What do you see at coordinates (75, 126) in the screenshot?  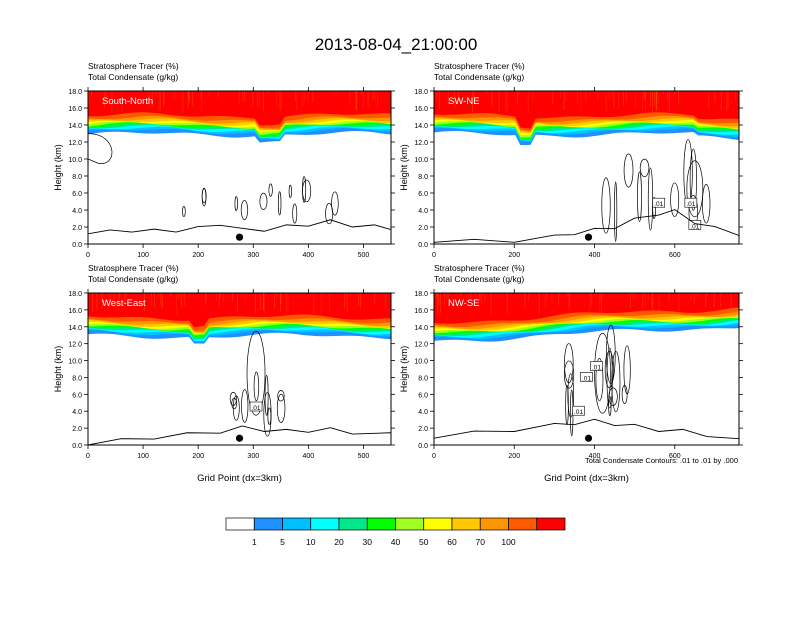 I see `y-tick-label: 14.0` at bounding box center [75, 126].